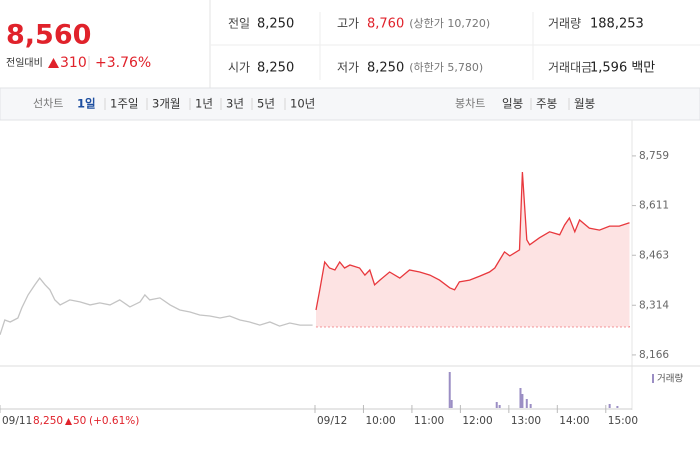 The width and height of the screenshot is (700, 450). Describe the element at coordinates (654, 156) in the screenshot. I see `y-tick-label: 8,759` at that location.